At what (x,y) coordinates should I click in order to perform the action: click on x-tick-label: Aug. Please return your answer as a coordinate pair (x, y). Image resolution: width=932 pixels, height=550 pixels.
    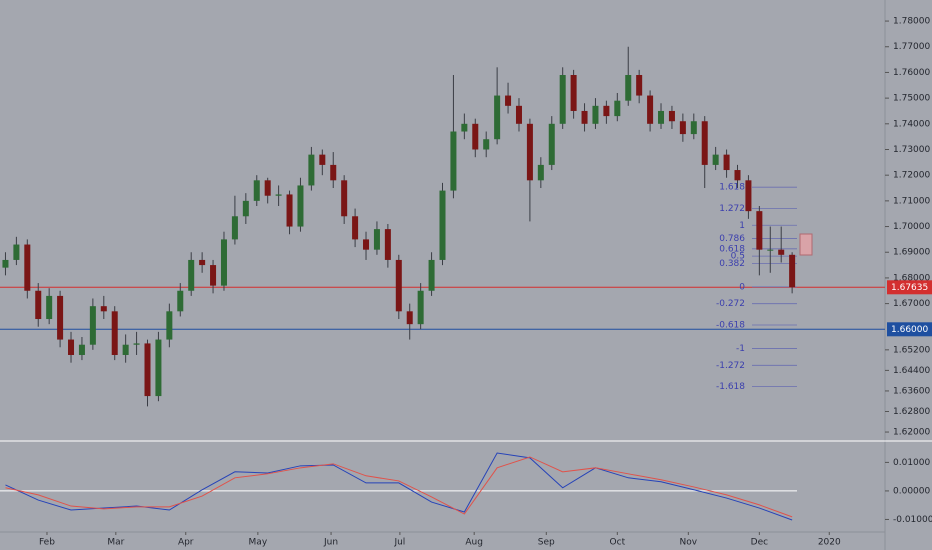
    Looking at the image, I should click on (474, 543).